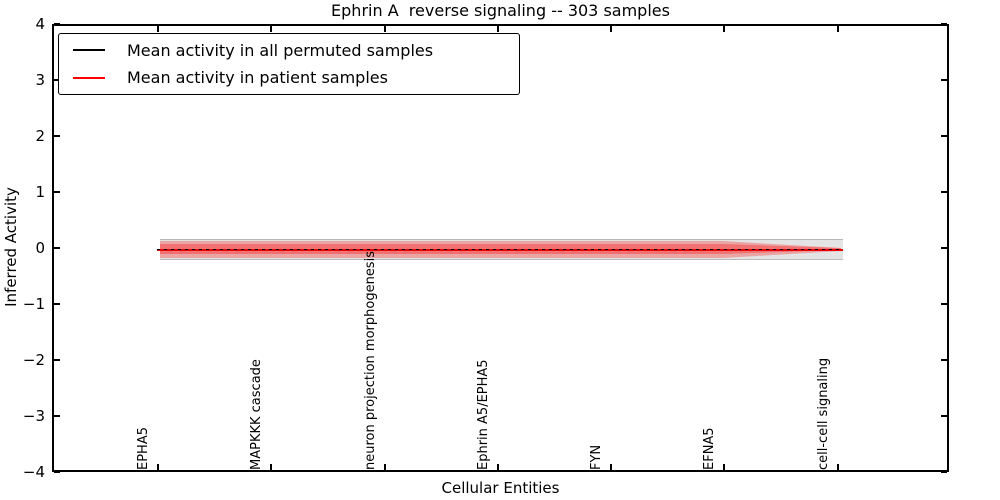 This screenshot has width=1000, height=500. Describe the element at coordinates (89, 77) in the screenshot. I see `red-line-swatch` at that location.